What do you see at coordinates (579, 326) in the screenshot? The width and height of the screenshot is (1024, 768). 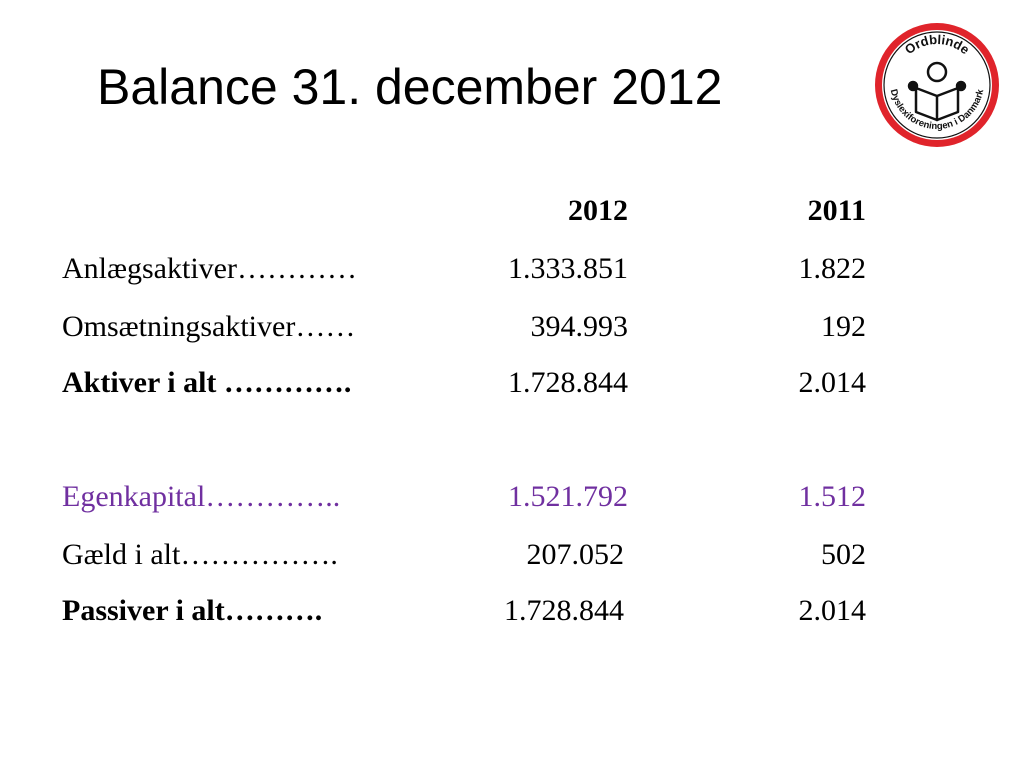 I see `value-2012: 394.993` at bounding box center [579, 326].